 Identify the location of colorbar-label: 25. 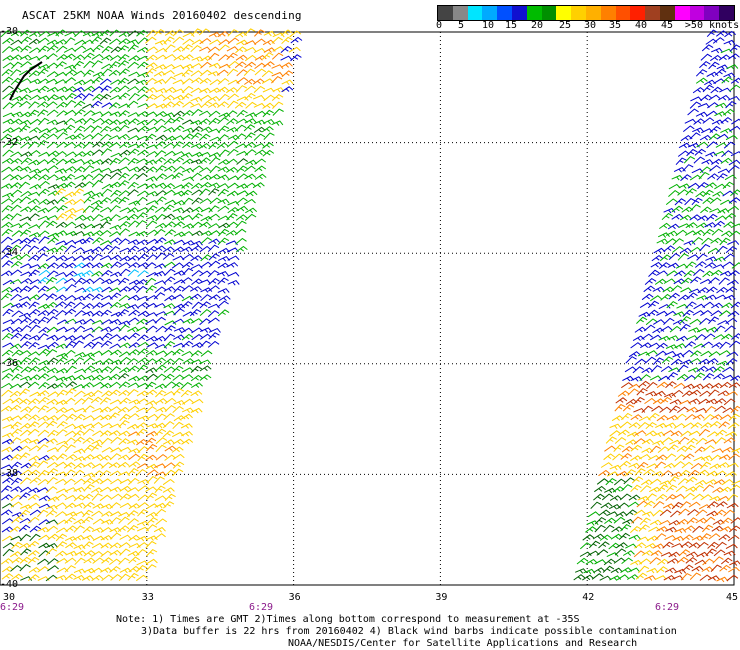
(565, 25).